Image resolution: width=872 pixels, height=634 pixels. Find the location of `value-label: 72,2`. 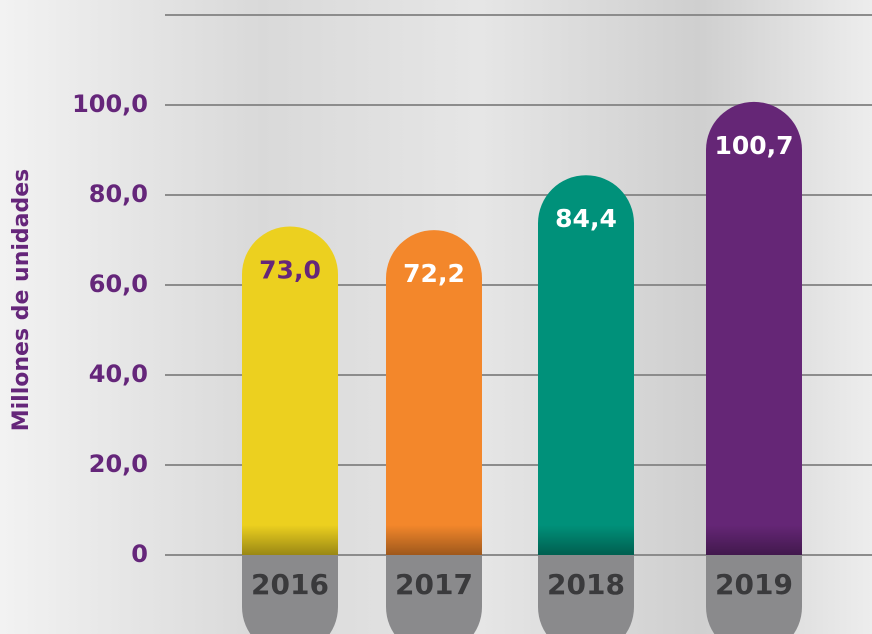

value-label: 72,2 is located at coordinates (434, 273).